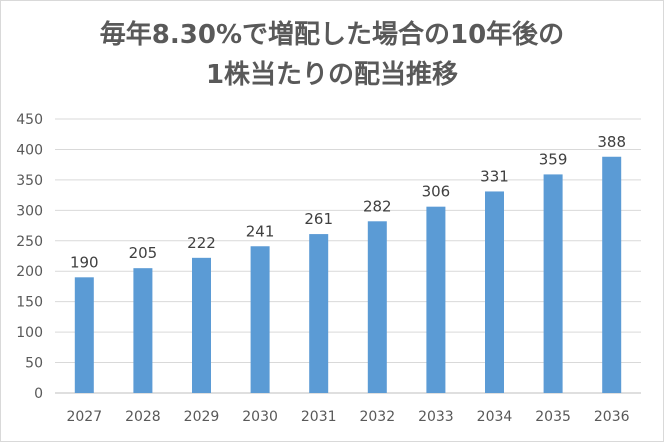  What do you see at coordinates (143, 330) in the screenshot?
I see `bar-2028` at bounding box center [143, 330].